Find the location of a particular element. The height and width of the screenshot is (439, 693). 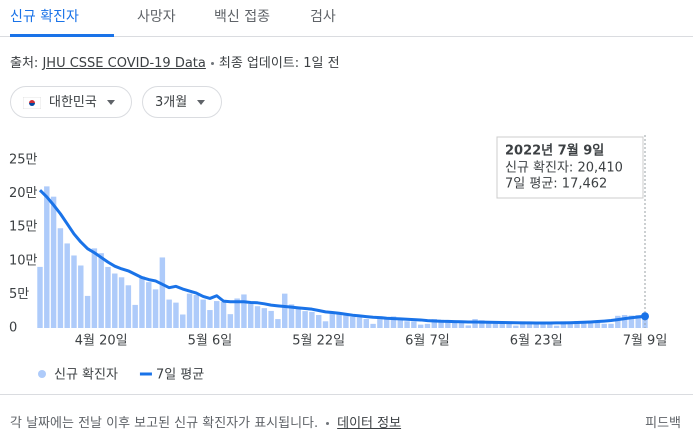

tab: 검사 is located at coordinates (323, 17).